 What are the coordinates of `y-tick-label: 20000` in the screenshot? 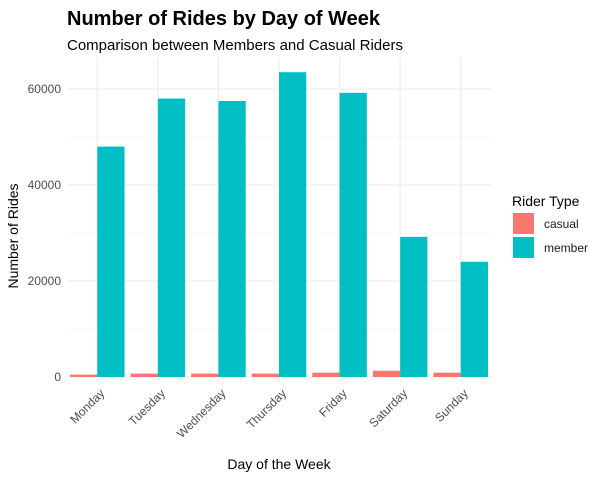 It's located at (45, 281).